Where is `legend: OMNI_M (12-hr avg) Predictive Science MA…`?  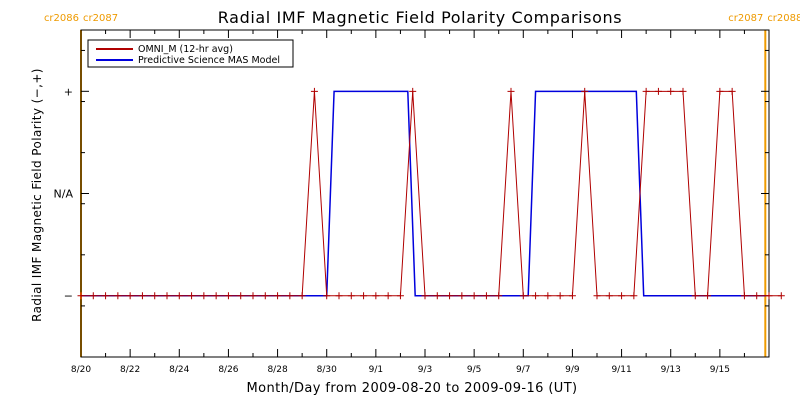 legend: OMNI_M (12-hr avg) Predictive Science MA… is located at coordinates (190, 53).